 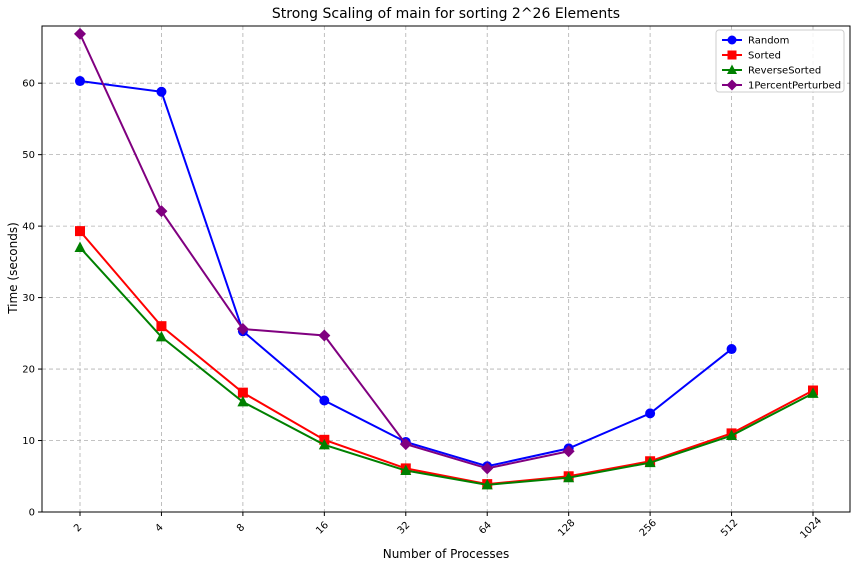 I want to click on y-tick-label: 20, so click(x=28, y=370).